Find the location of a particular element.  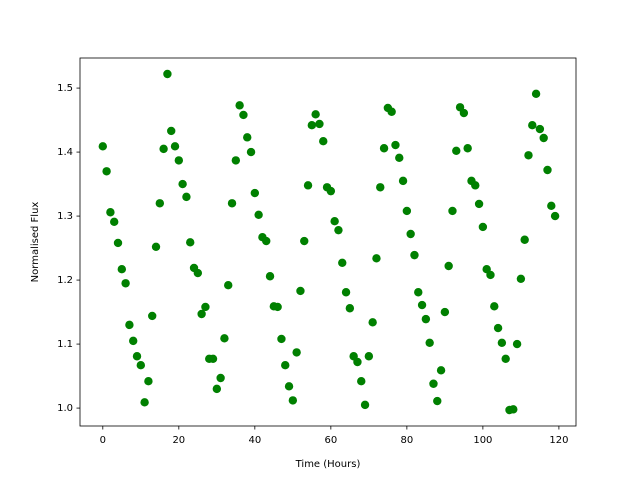

x-tick-label: 80 is located at coordinates (406, 440).